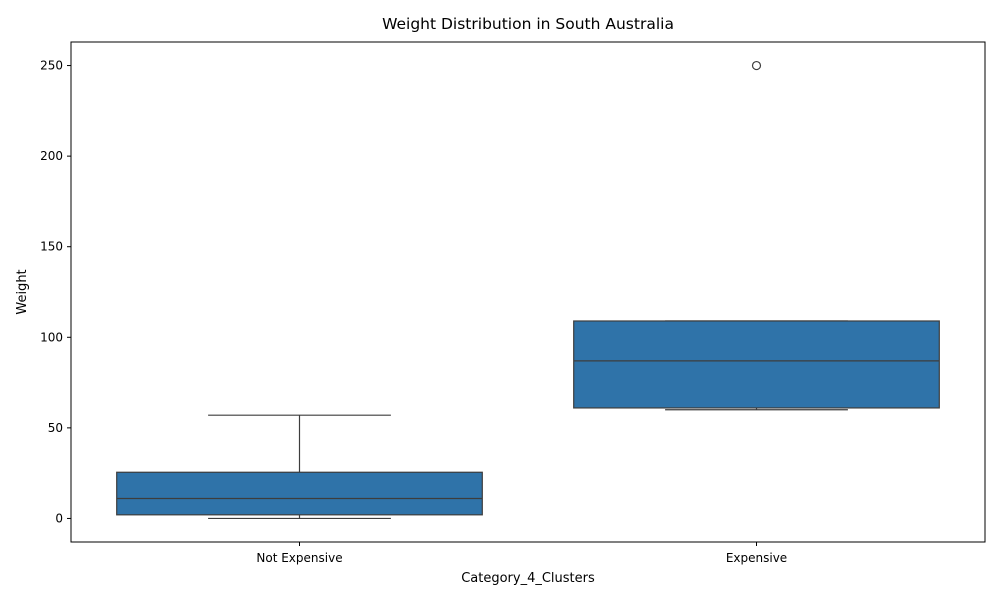 The width and height of the screenshot is (1000, 600). Describe the element at coordinates (756, 558) in the screenshot. I see `x-tick-label: Expensive` at that location.